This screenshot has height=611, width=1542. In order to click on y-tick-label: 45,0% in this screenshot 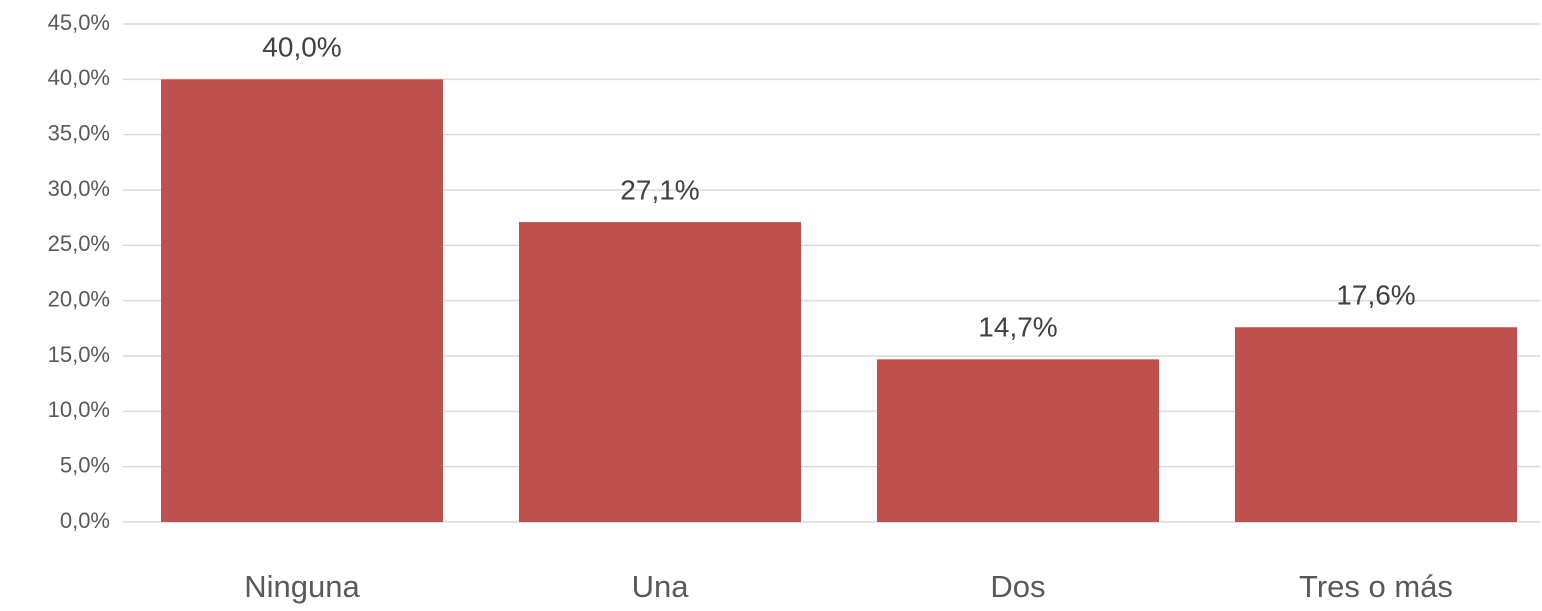, I will do `click(79, 22)`.